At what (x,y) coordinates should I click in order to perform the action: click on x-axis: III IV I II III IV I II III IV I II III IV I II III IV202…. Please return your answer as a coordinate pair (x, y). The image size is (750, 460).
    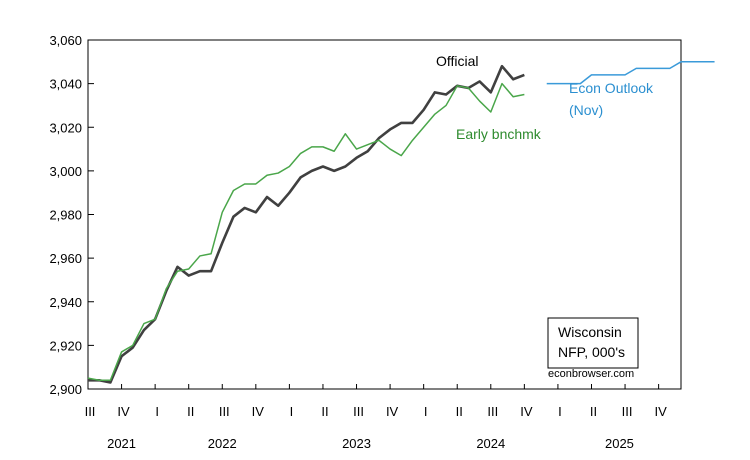
    Looking at the image, I should click on (376, 417).